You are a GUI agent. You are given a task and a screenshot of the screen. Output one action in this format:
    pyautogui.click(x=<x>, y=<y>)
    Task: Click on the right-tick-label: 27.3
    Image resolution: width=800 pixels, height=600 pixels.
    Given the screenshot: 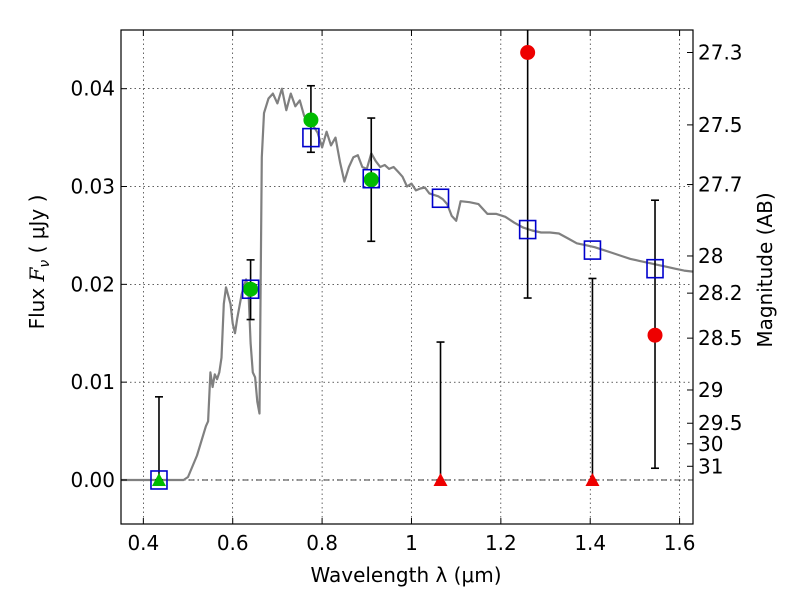 What is the action you would take?
    pyautogui.click(x=720, y=52)
    